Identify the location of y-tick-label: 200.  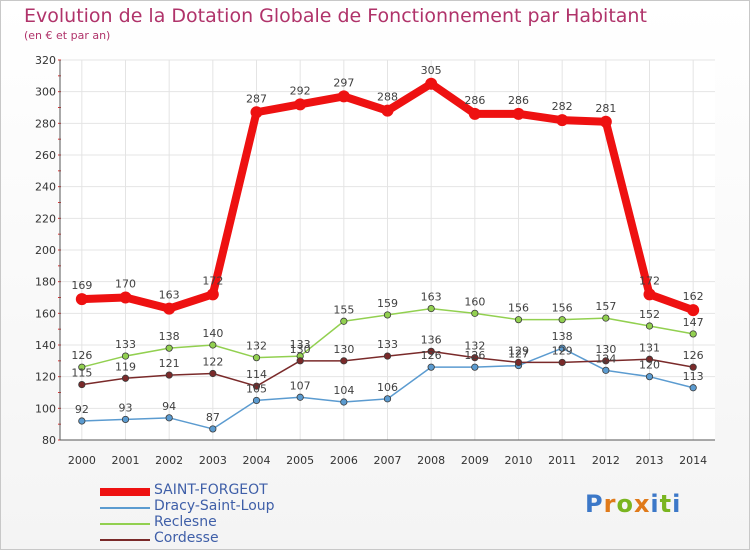
(45, 250).